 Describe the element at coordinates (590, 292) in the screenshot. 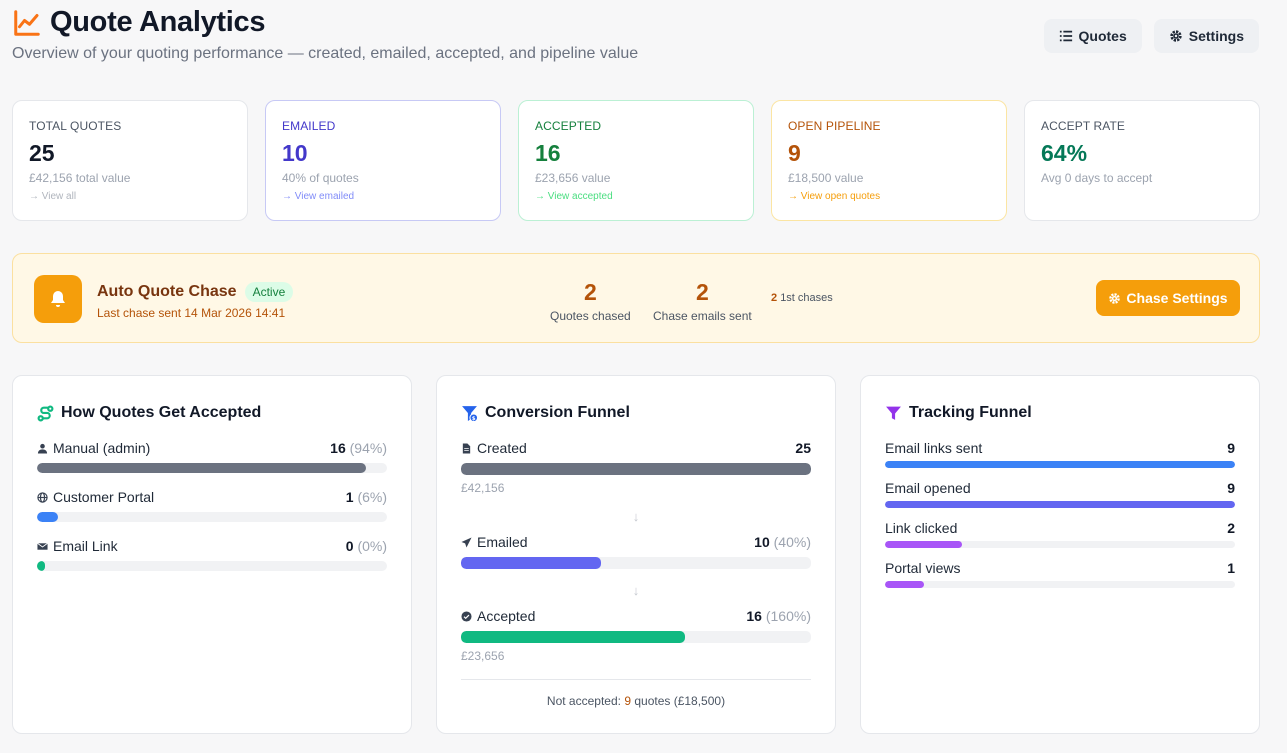

I see `quotes-chased-value: 2` at that location.